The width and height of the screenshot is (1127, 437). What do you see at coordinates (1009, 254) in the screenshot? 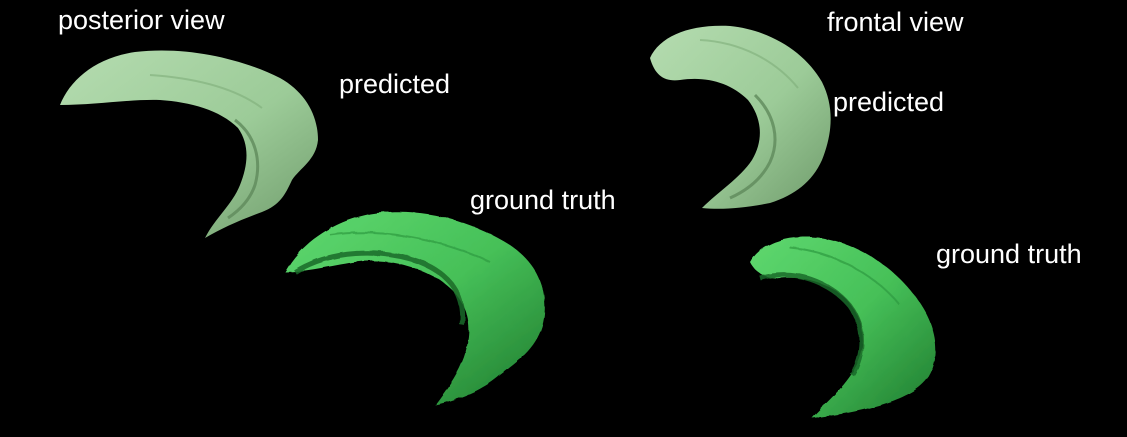
I see `frontal-ground-truth-label: ground truth` at bounding box center [1009, 254].